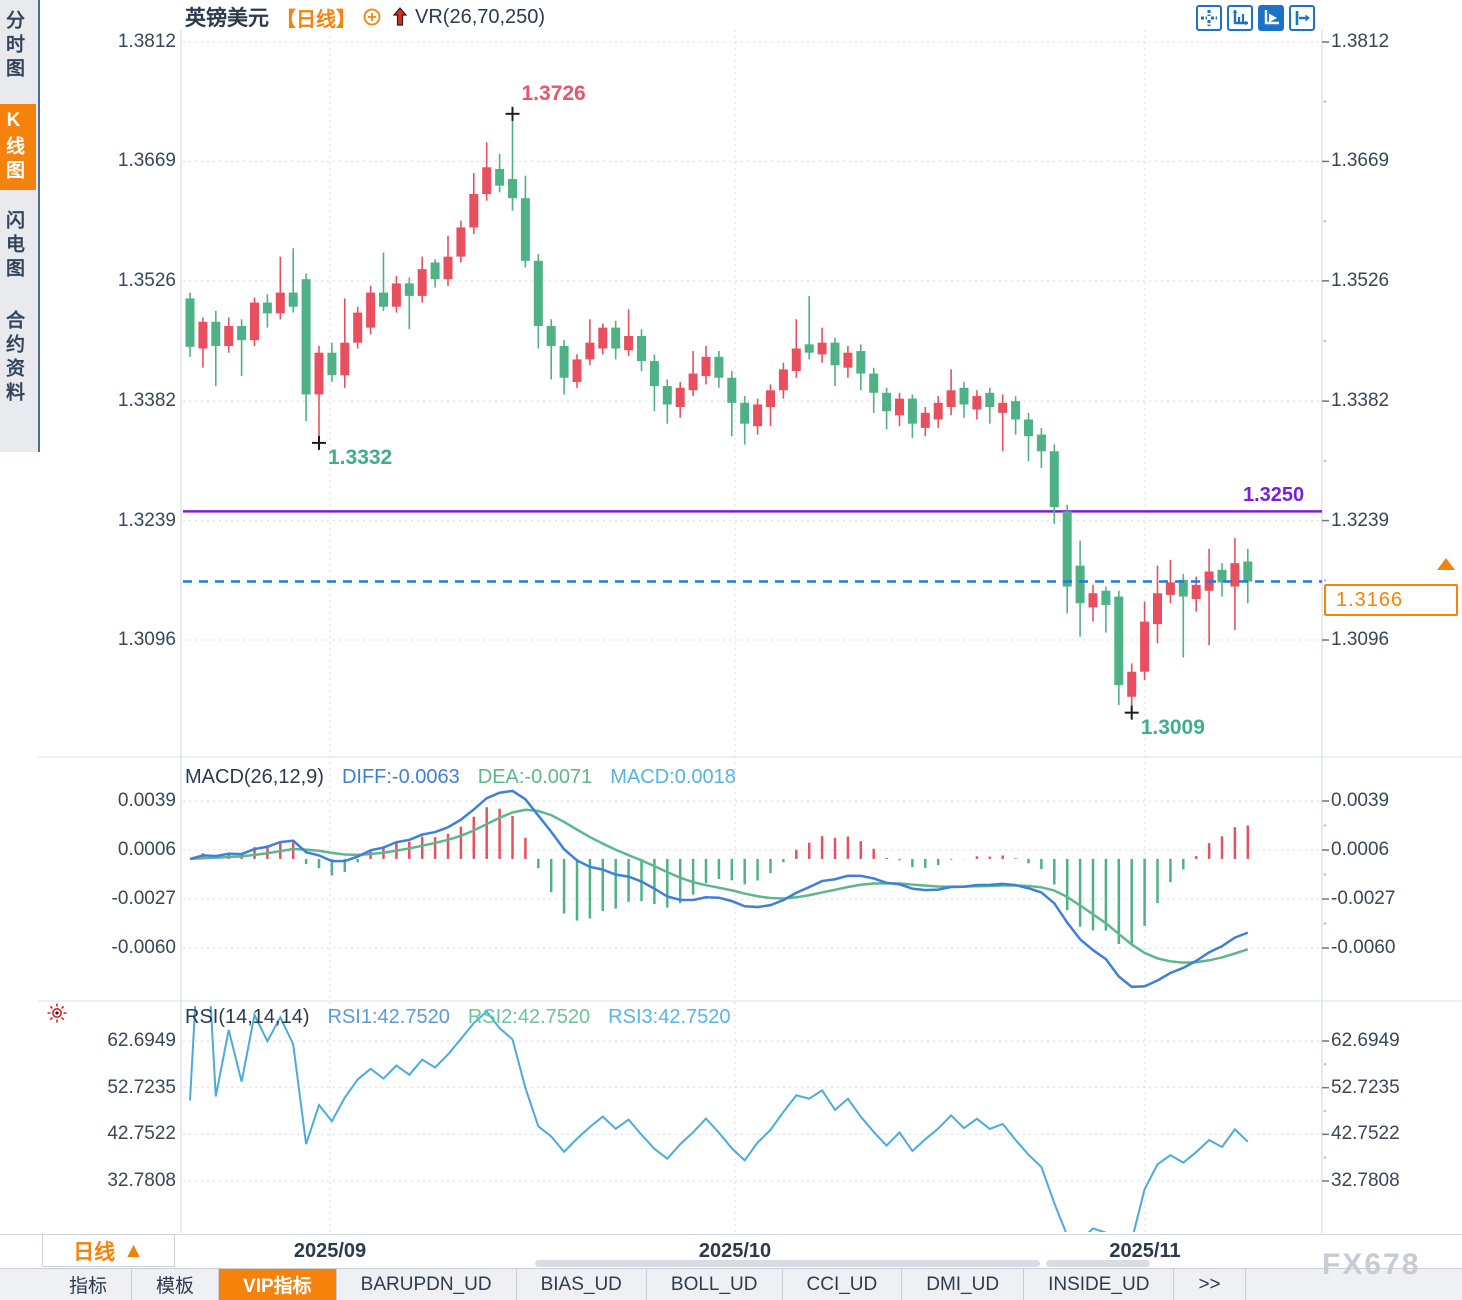 The height and width of the screenshot is (1300, 1462). Describe the element at coordinates (400, 777) in the screenshot. I see `macd-diff-readout: DIFF:-0.0063` at that location.